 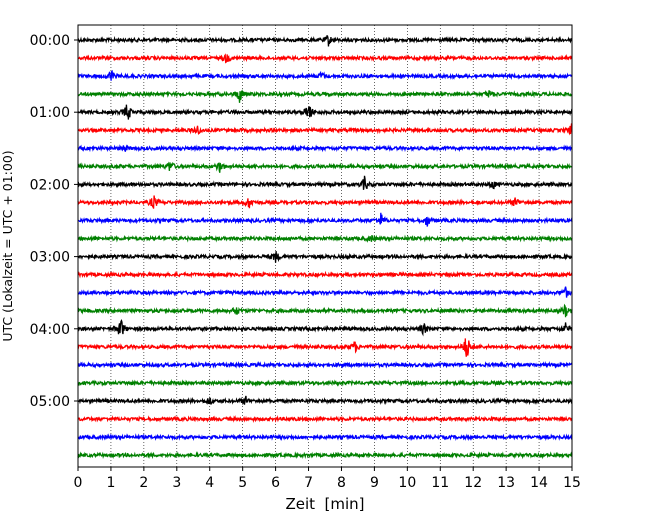 I want to click on y-tick-label: 04:00, so click(x=50, y=330).